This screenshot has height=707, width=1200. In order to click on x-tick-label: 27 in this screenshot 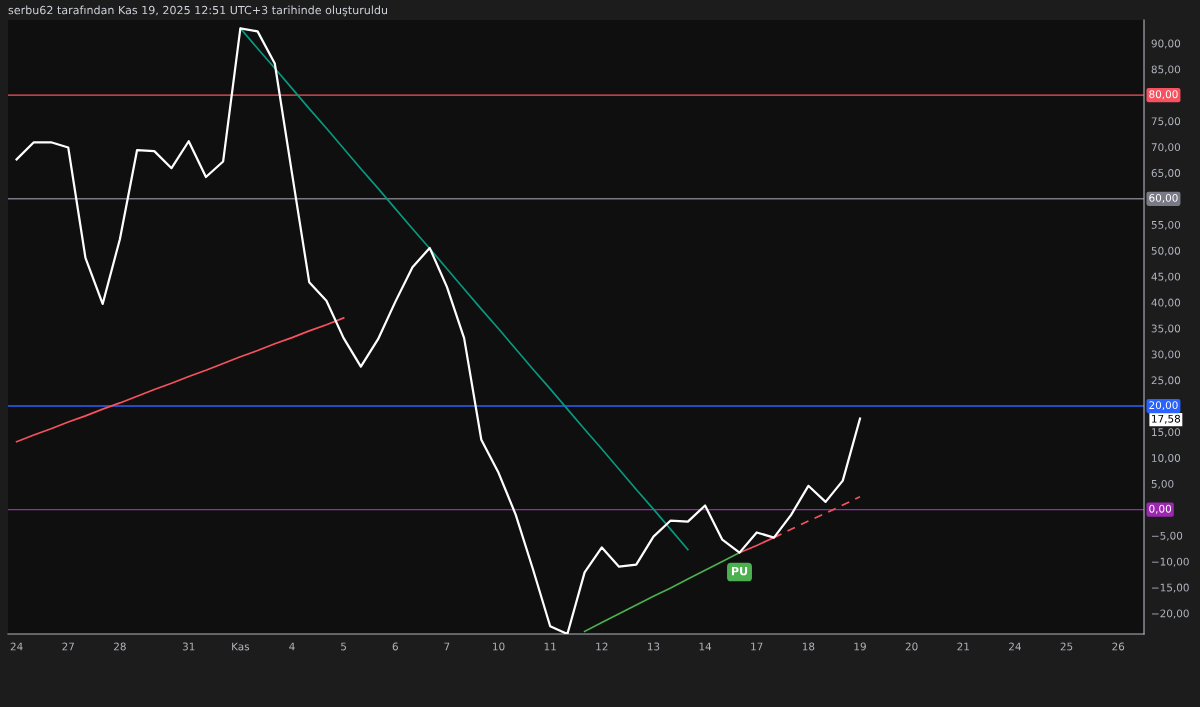, I will do `click(68, 646)`.